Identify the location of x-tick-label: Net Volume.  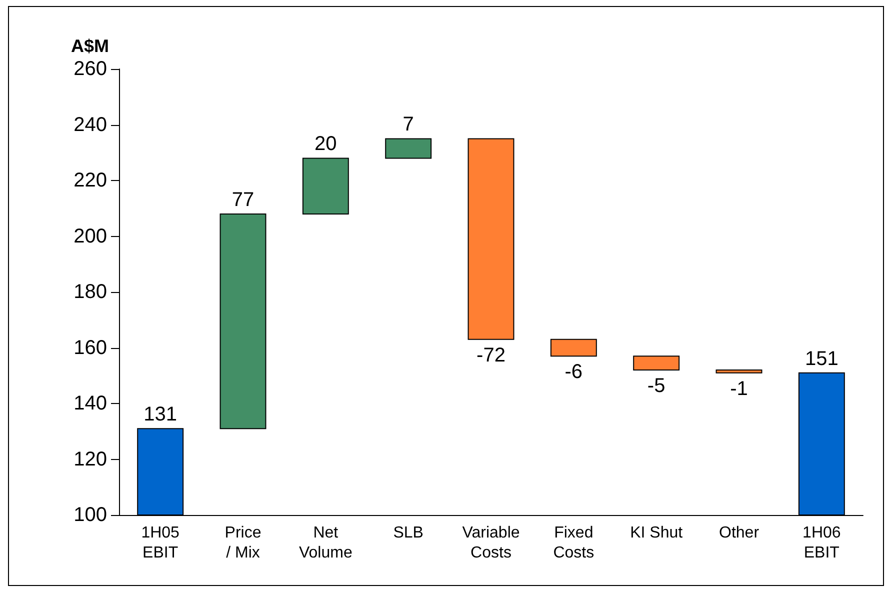
(325, 543).